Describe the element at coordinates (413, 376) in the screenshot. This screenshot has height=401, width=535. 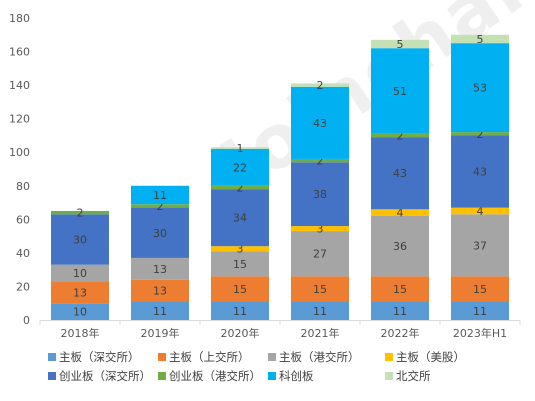
I see `legend-label: 北交所` at that location.